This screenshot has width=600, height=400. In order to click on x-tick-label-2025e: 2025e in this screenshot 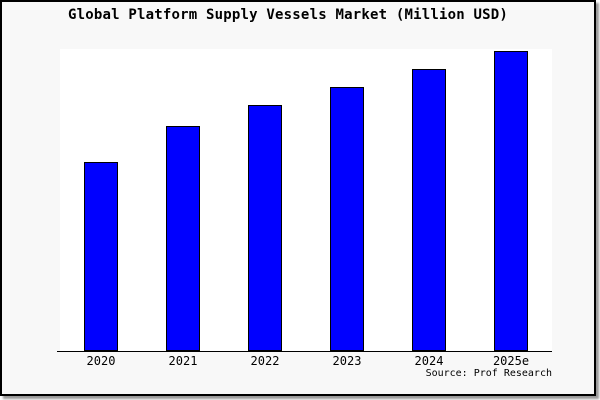, I will do `click(511, 361)`.